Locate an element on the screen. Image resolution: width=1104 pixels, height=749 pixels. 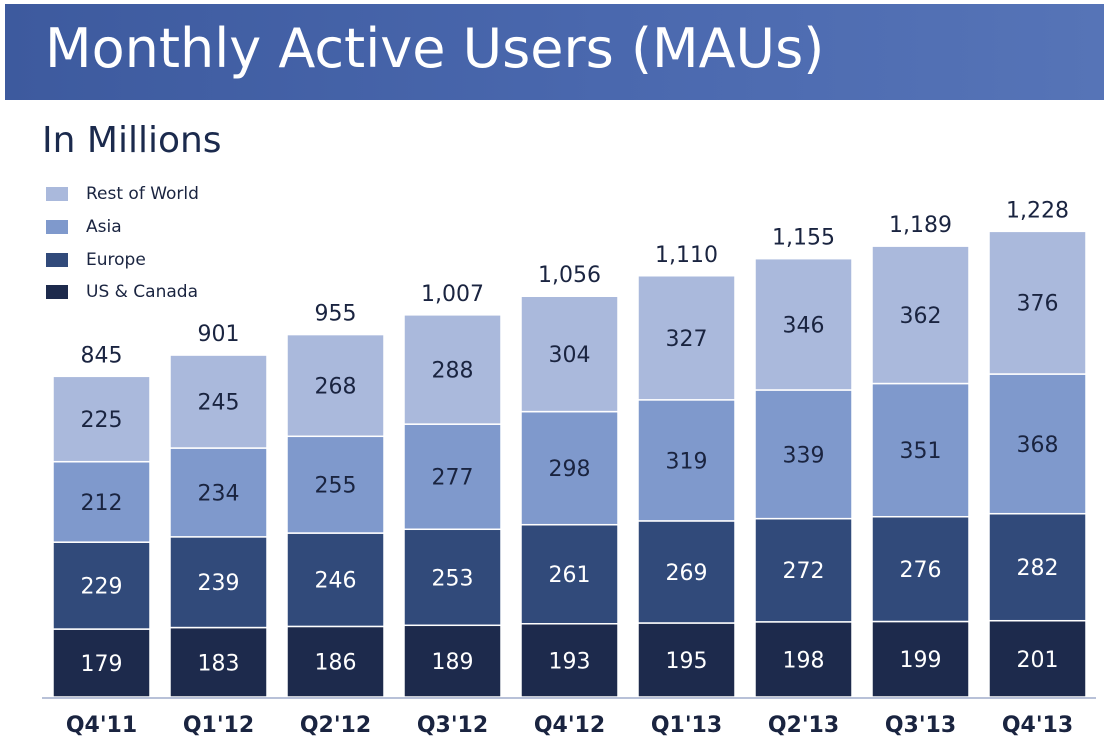
data-label: 179 is located at coordinates (102, 664).